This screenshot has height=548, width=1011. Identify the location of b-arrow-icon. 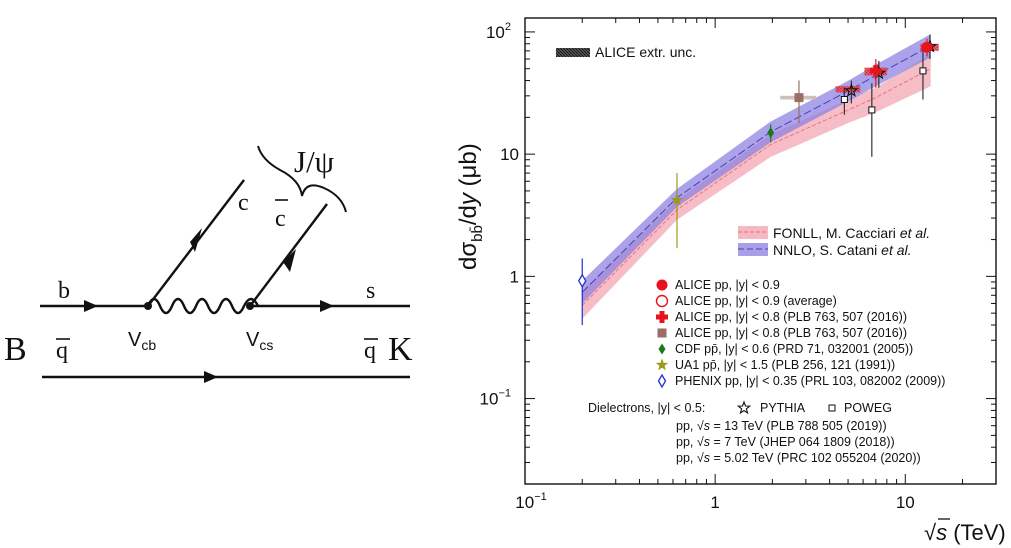
(91, 306).